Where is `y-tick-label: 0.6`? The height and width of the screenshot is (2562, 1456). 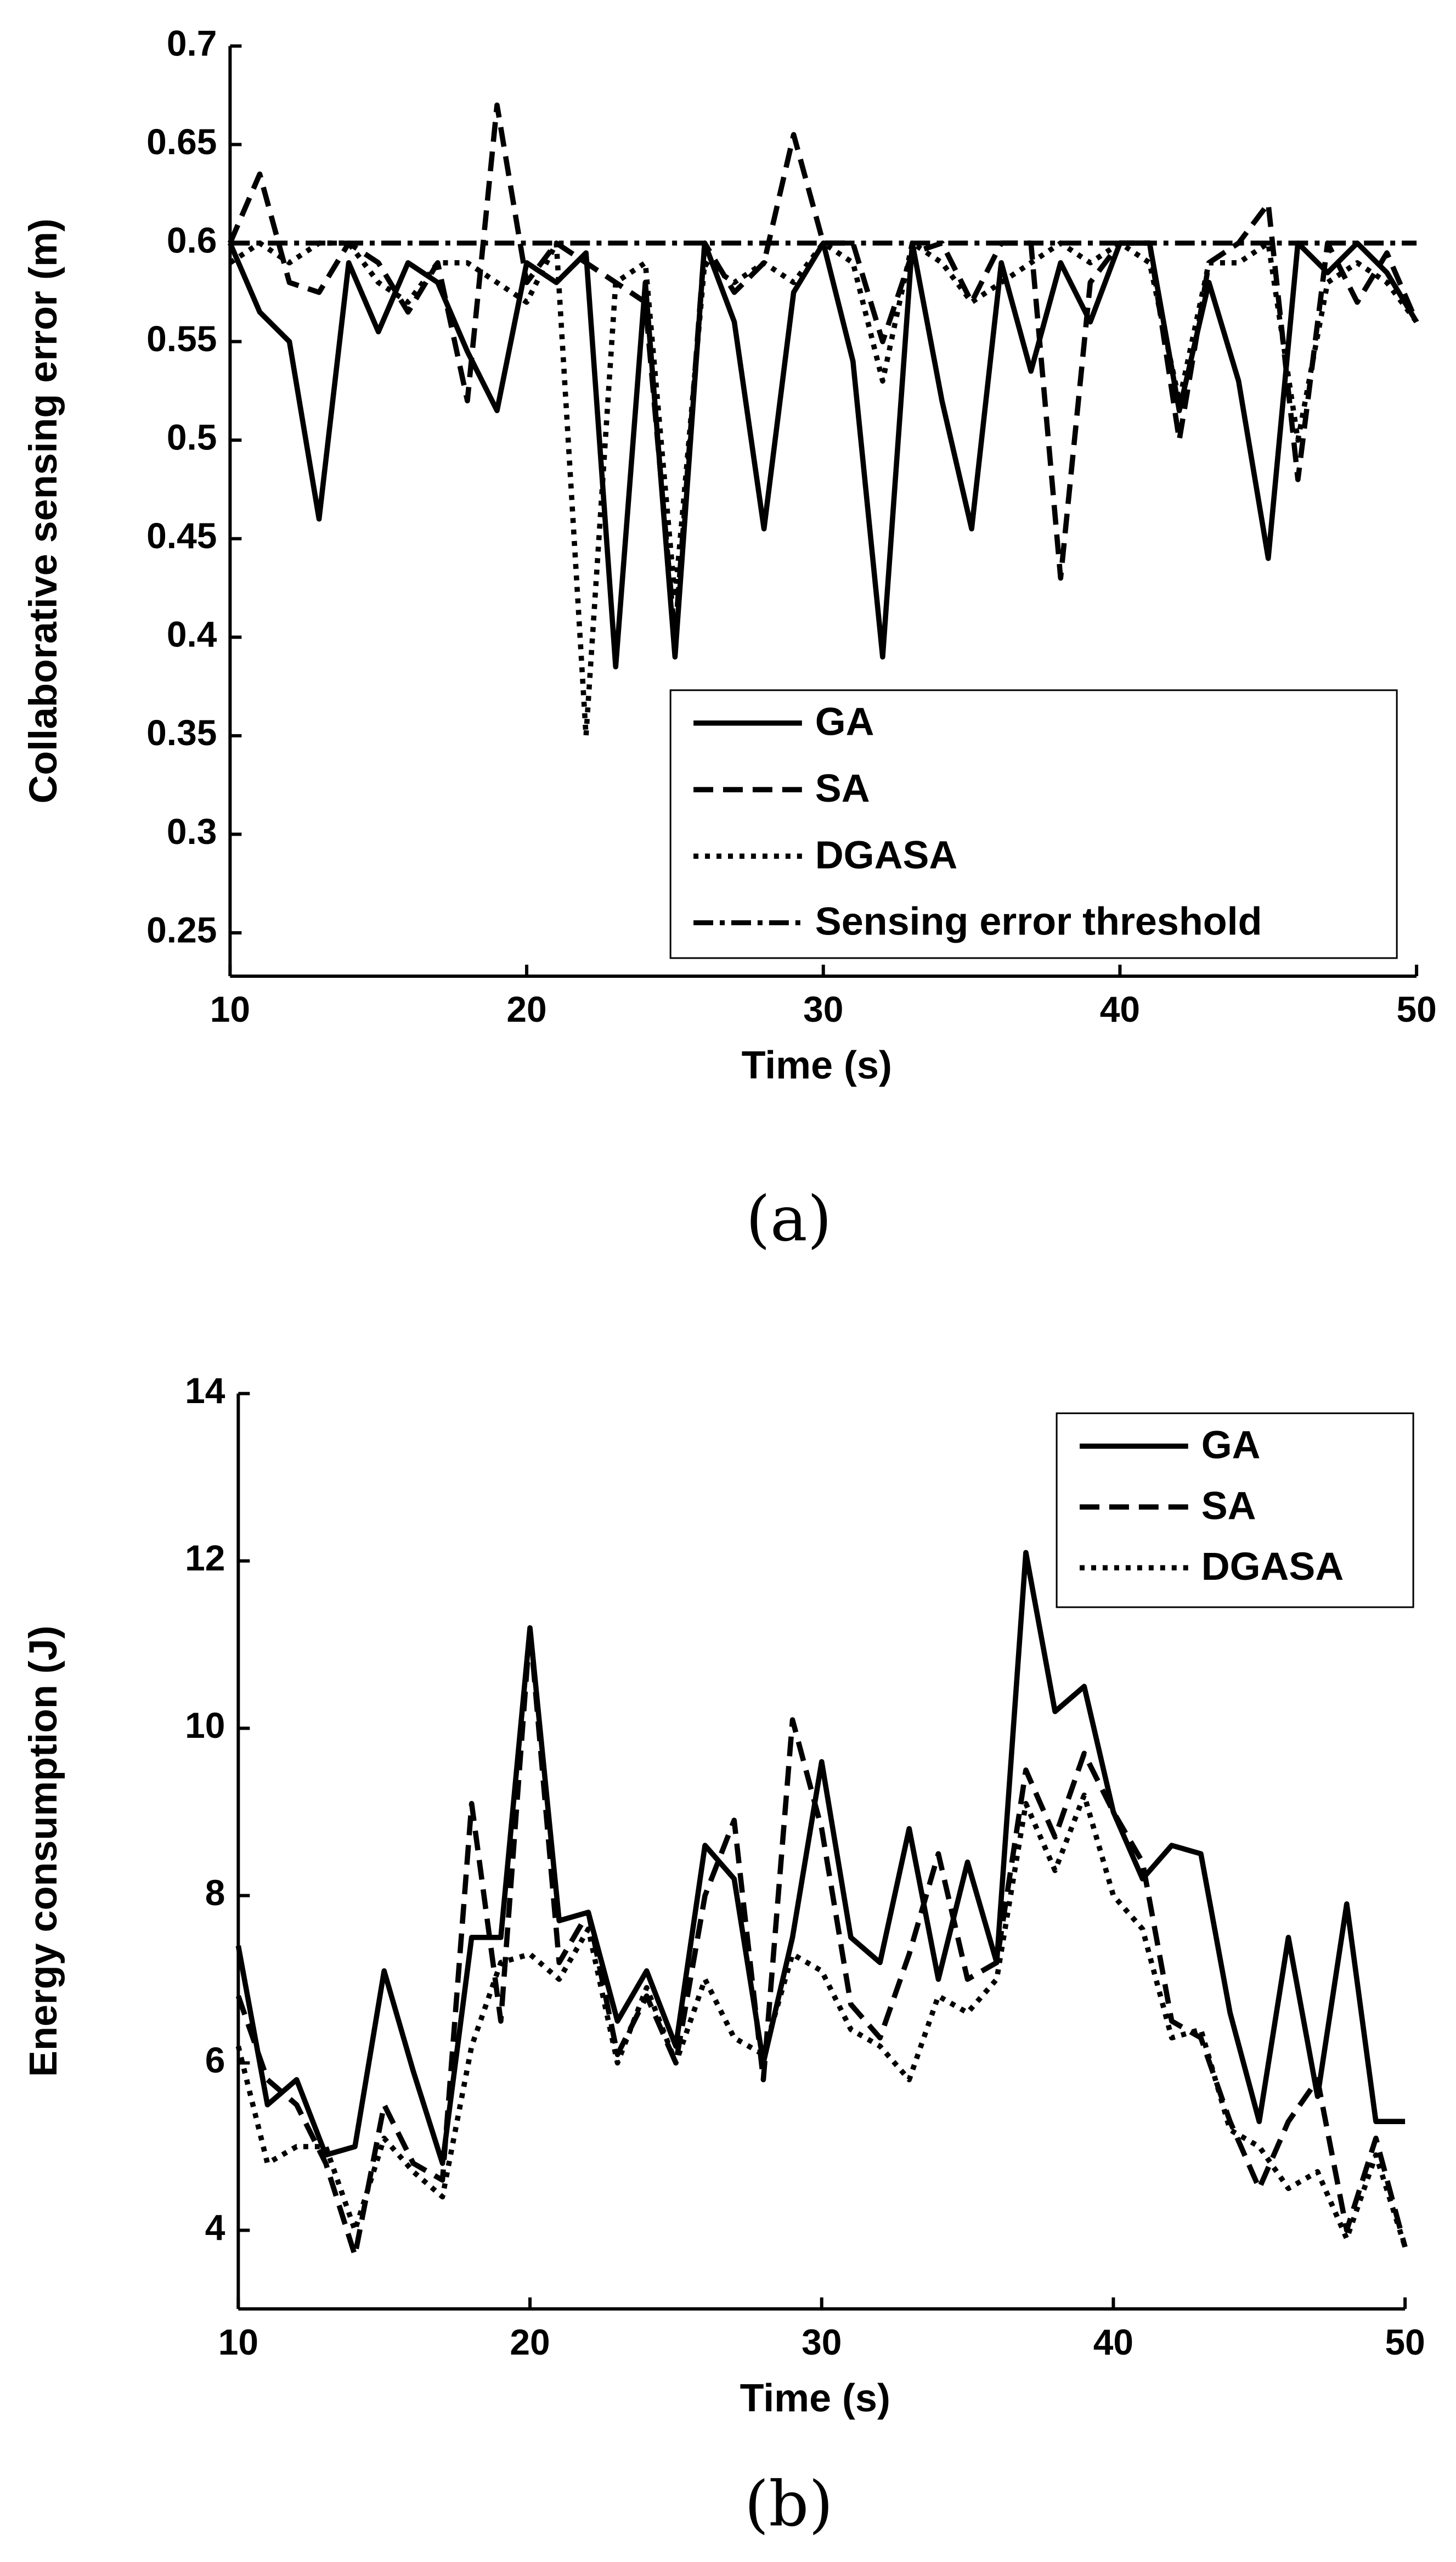 y-tick-label: 0.6 is located at coordinates (192, 239).